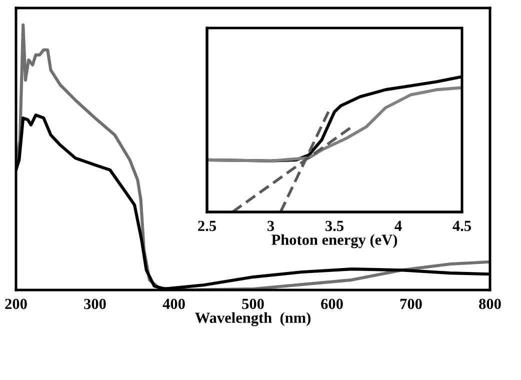  Describe the element at coordinates (173, 304) in the screenshot. I see `x-tick-label: 400` at that location.